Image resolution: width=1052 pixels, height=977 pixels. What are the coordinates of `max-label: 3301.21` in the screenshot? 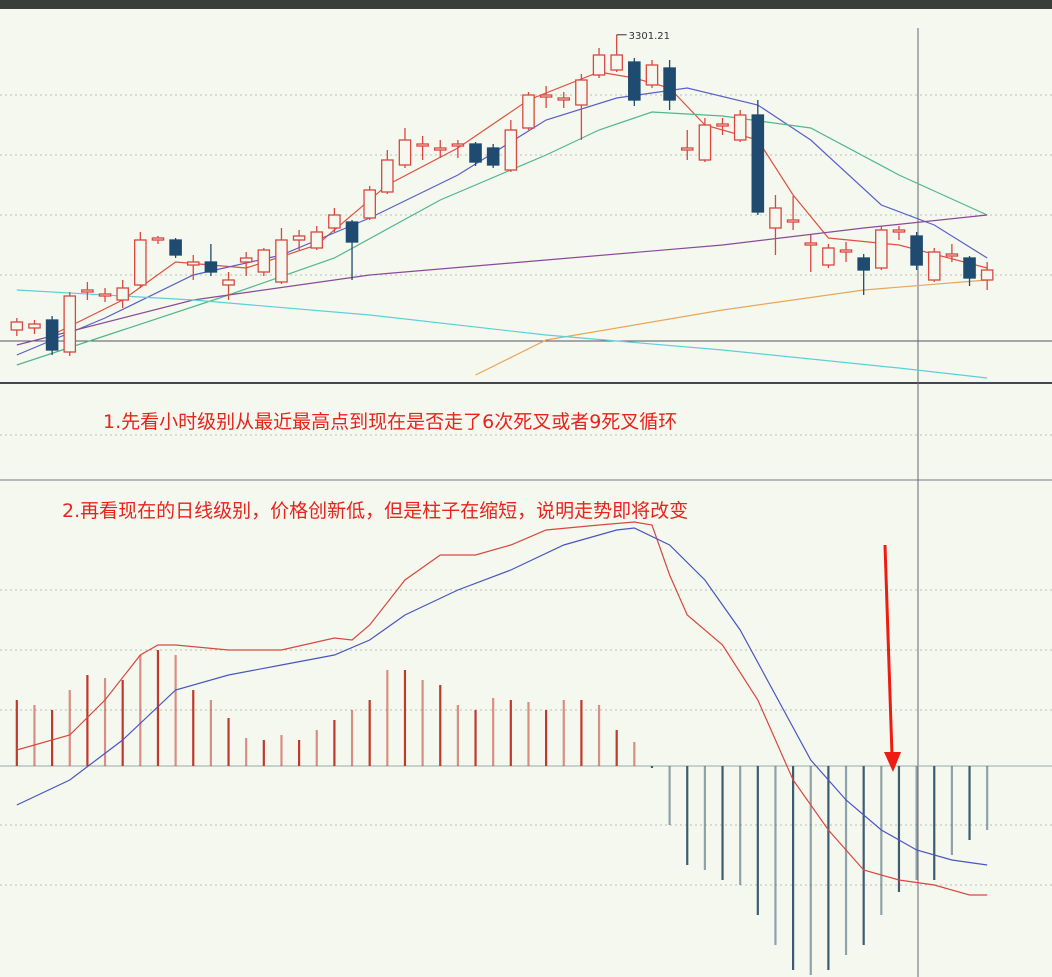 It's located at (649, 36).